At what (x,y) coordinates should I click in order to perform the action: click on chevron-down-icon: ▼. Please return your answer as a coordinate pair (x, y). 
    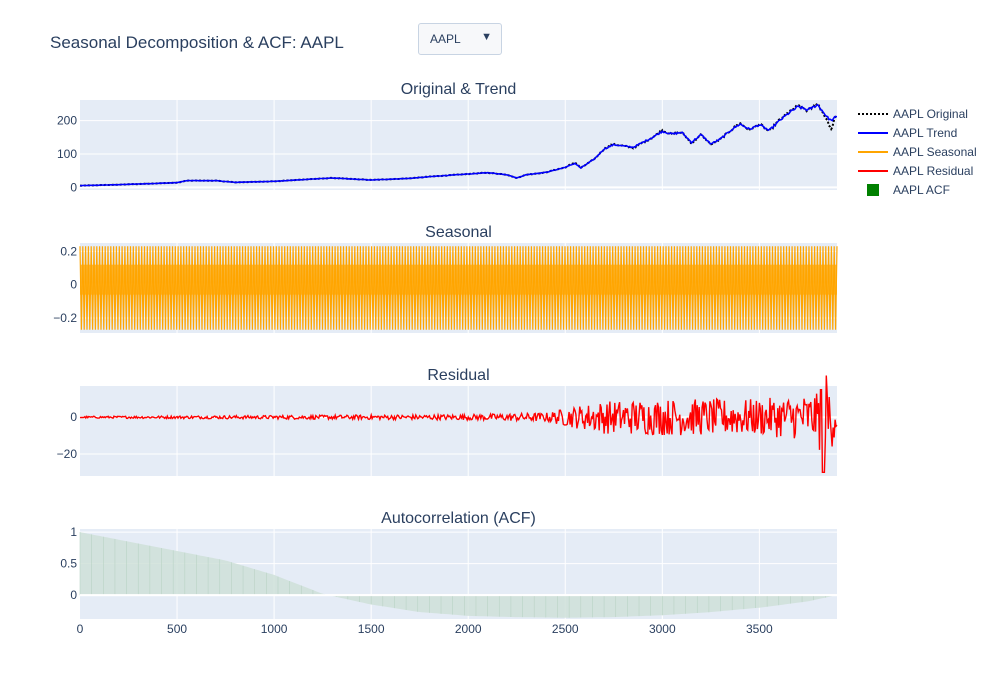
    Looking at the image, I should click on (486, 37).